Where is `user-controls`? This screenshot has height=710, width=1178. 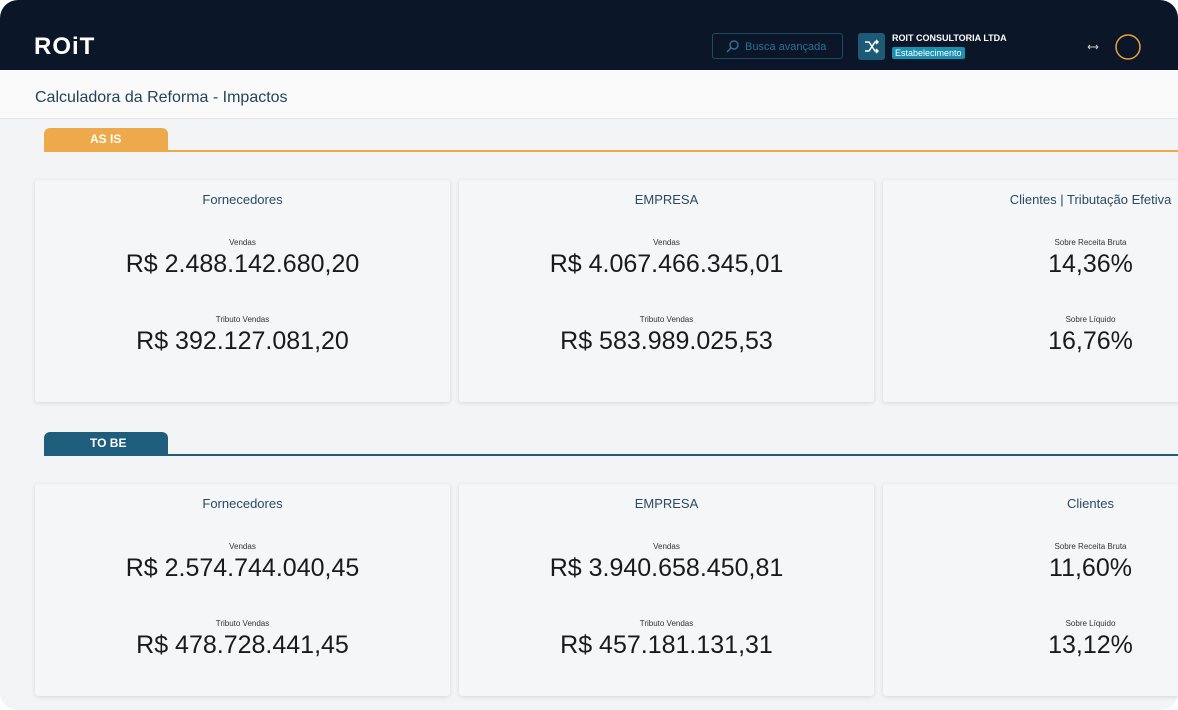 user-controls is located at coordinates (1116, 48).